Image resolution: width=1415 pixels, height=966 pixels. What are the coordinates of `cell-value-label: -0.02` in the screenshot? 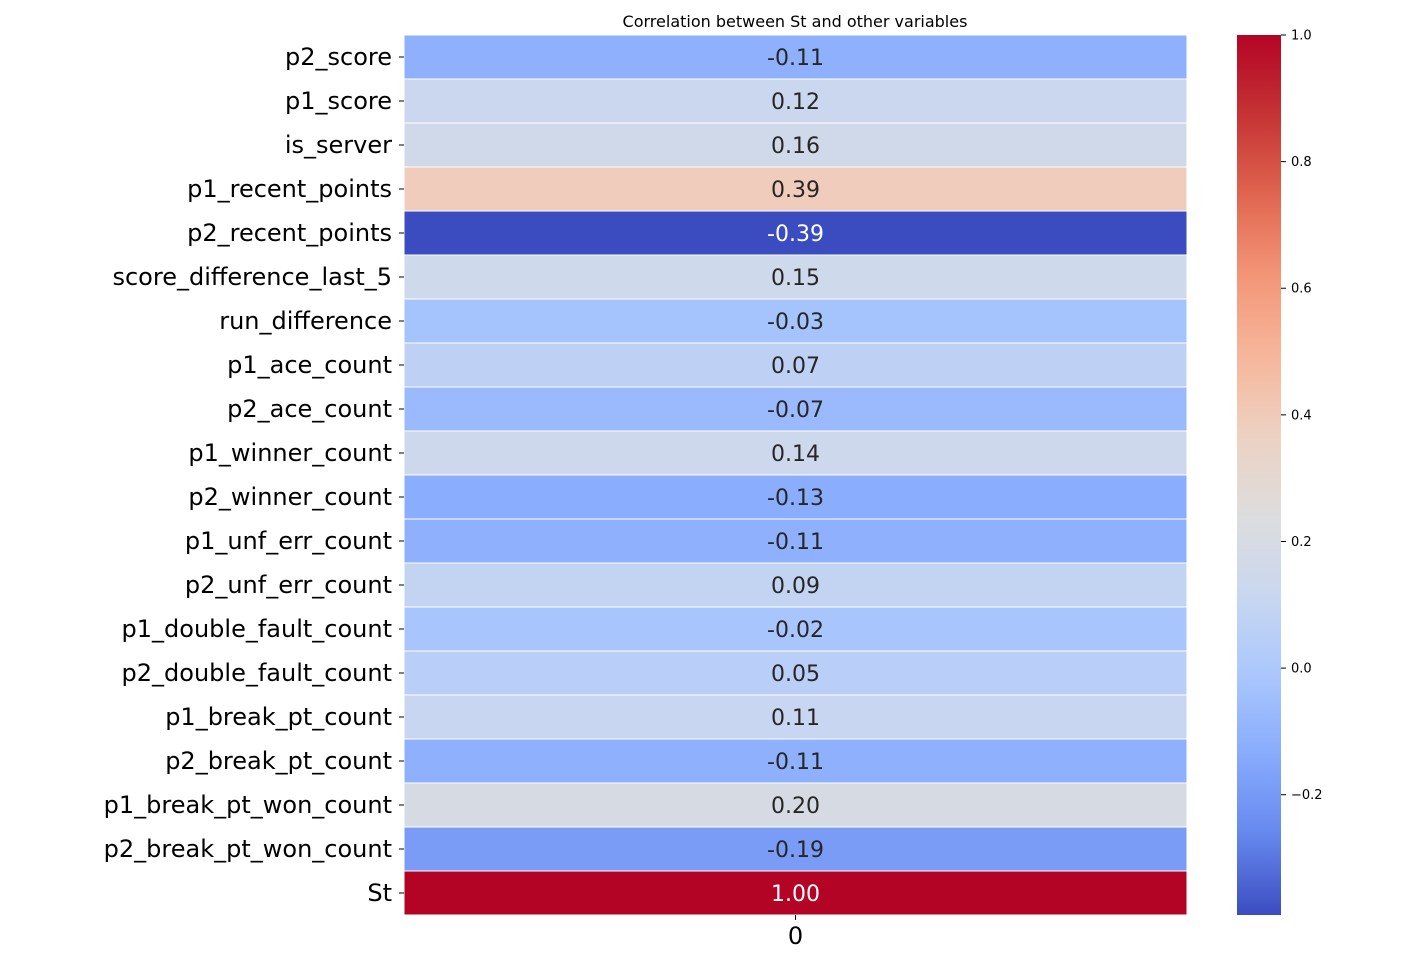 It's located at (795, 630).